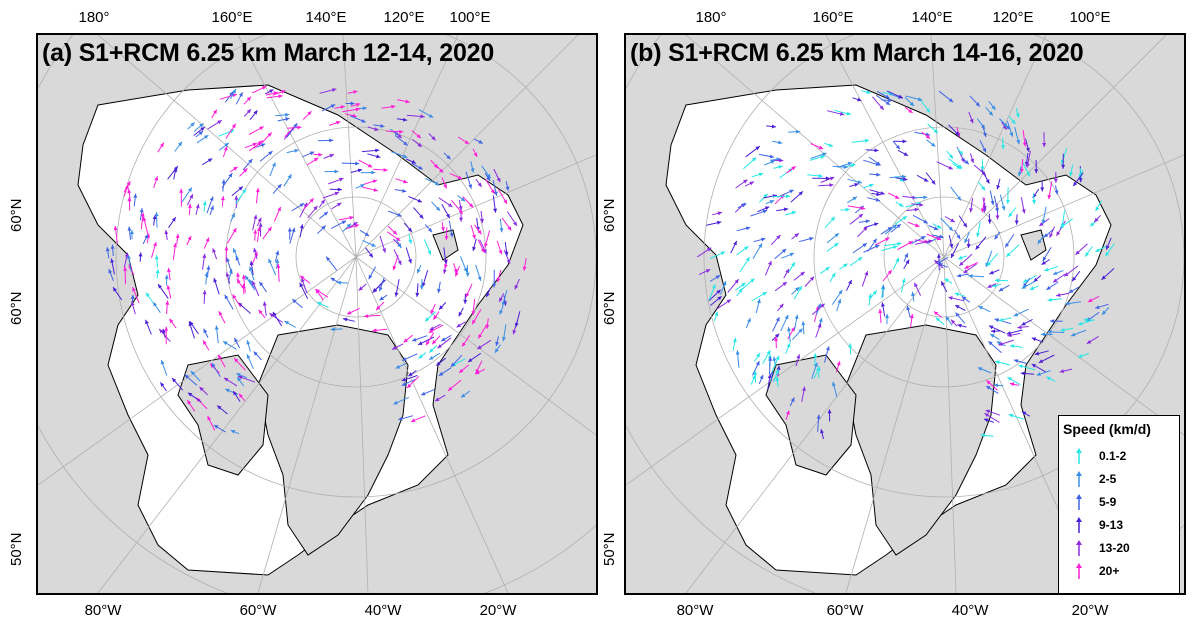  I want to click on arrow-icon, so click(1079, 548).